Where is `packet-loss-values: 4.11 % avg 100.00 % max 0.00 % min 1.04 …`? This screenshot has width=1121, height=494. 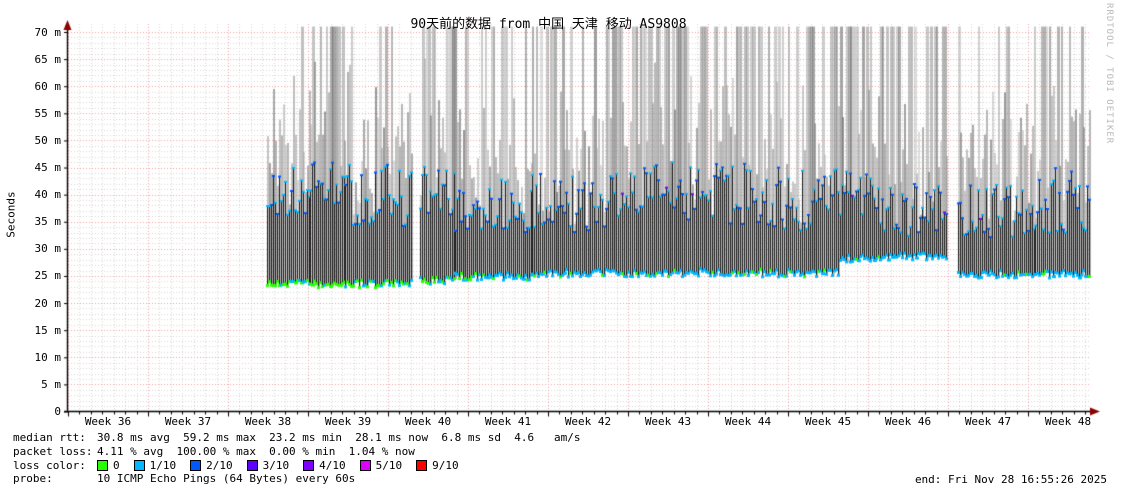
packet-loss-values: 4.11 % avg 100.00 % max 0.00 % min 1.04 … is located at coordinates (256, 452).